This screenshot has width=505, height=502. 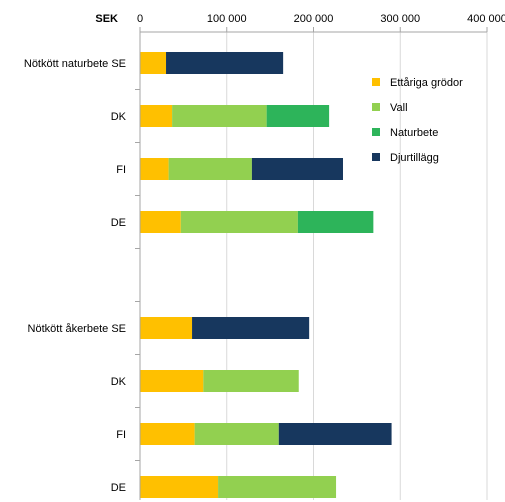 What do you see at coordinates (227, 19) in the screenshot?
I see `tick-label: 100 000` at bounding box center [227, 19].